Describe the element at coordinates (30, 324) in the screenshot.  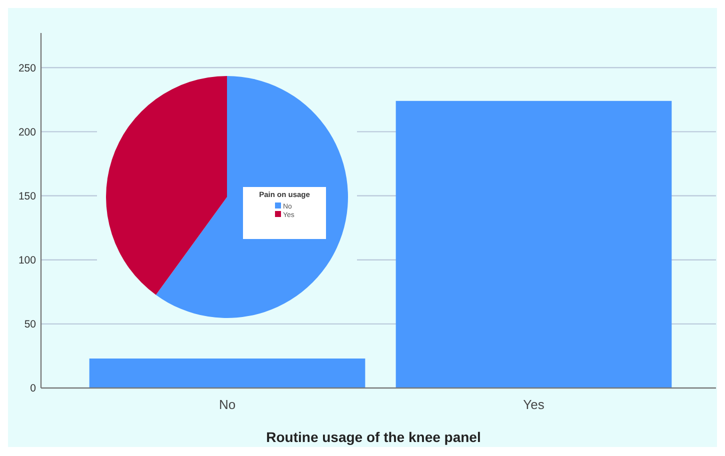
I see `y-tick-label: 50` at that location.